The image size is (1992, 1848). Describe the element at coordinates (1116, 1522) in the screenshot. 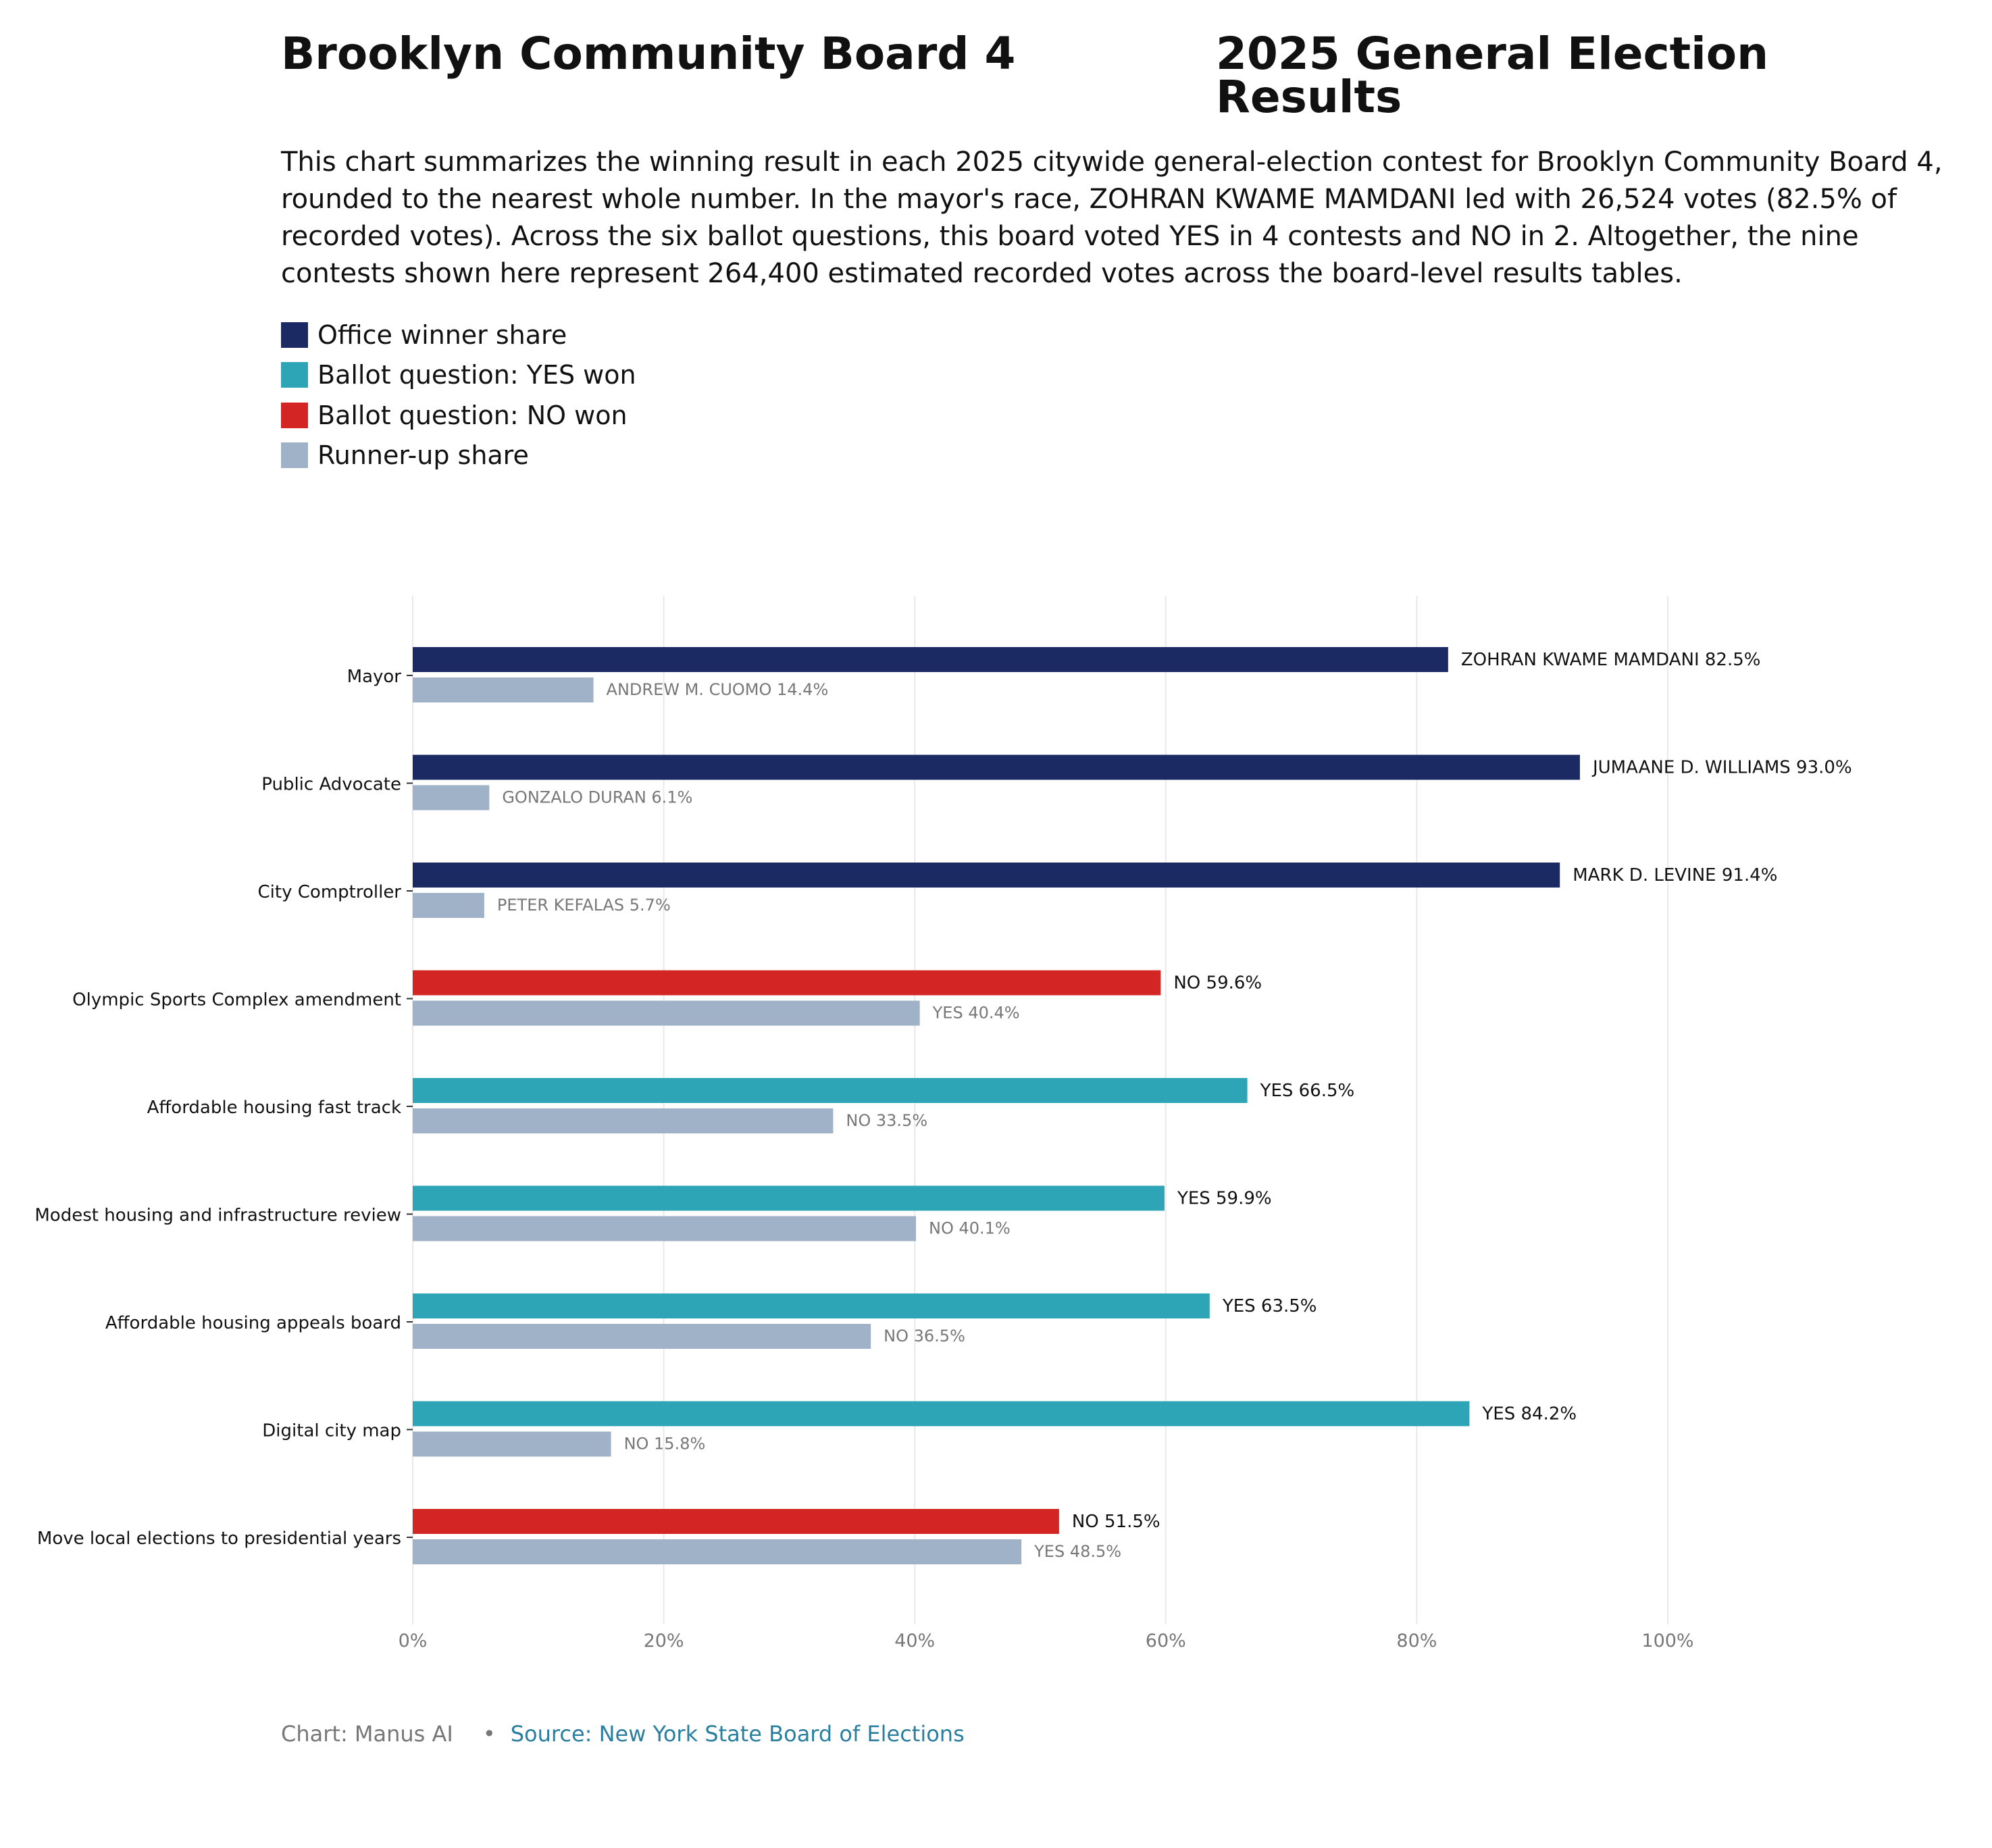

I see `winner-data-label: NO 51.5%` at that location.